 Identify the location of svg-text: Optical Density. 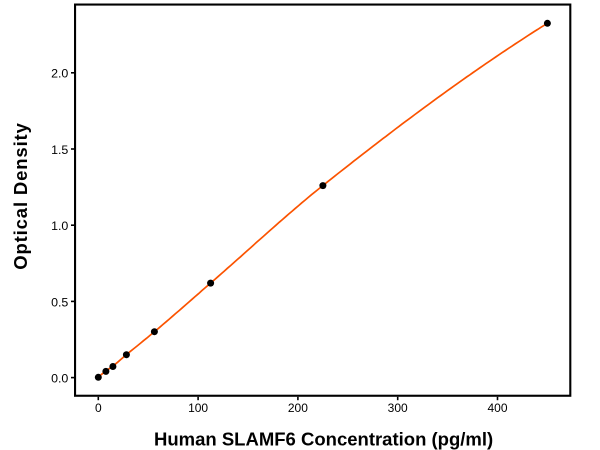
(20, 195).